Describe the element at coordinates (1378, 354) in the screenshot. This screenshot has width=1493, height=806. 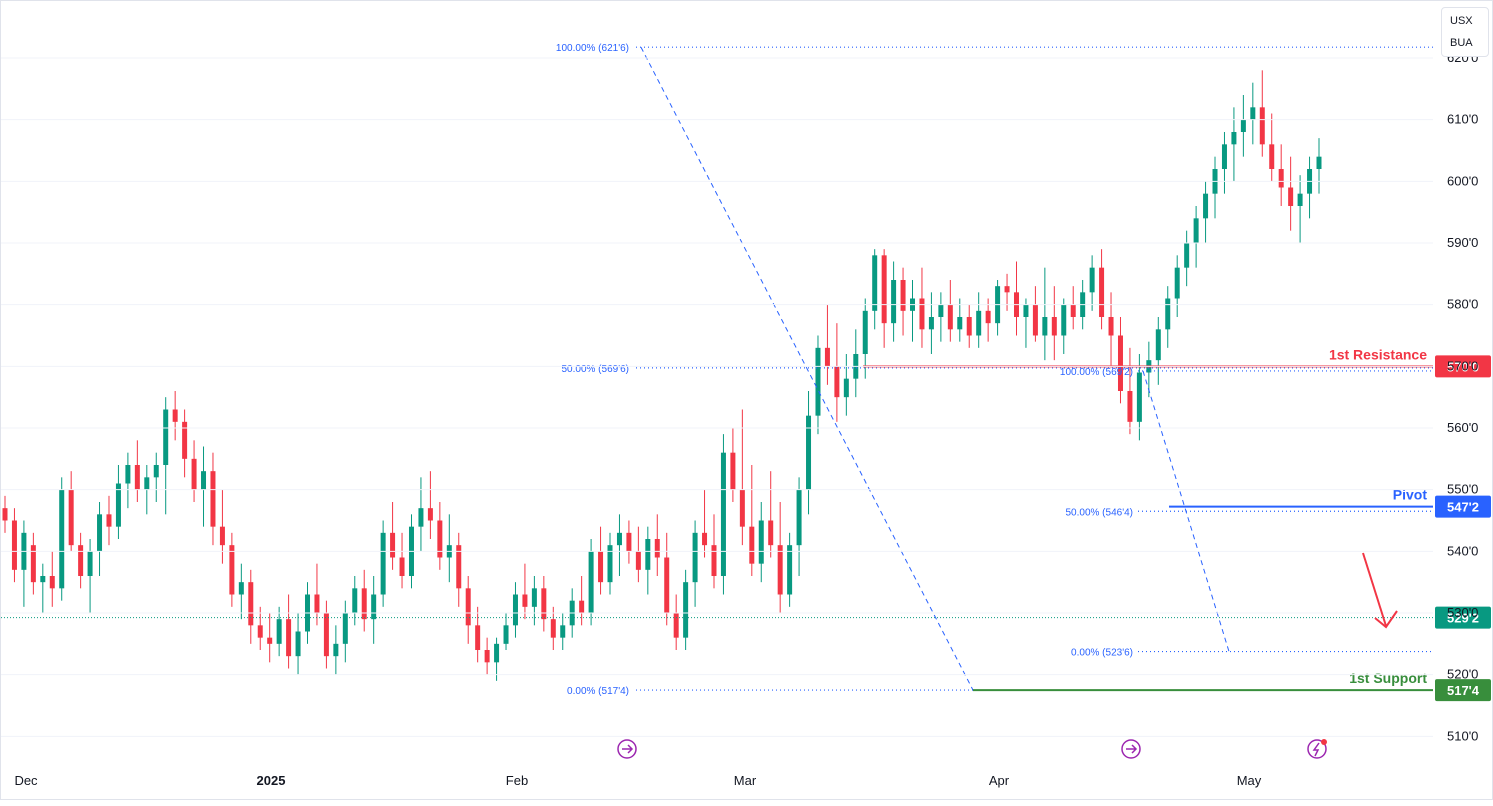
I see `reference-line-label: 1st Resistance` at that location.